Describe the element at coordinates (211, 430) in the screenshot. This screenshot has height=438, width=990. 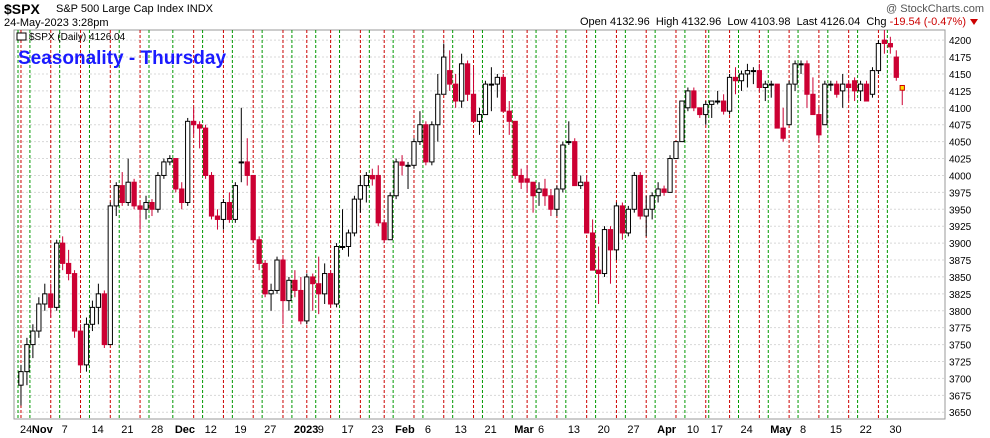
I see `x-tick-label: 12` at that location.